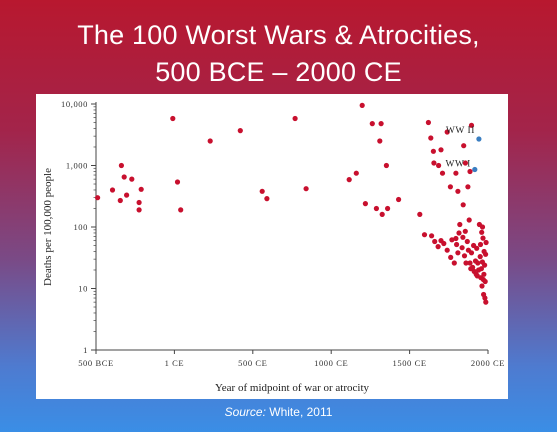 The width and height of the screenshot is (557, 432). Describe the element at coordinates (74, 104) in the screenshot. I see `y-tick-label: 10,000` at that location.